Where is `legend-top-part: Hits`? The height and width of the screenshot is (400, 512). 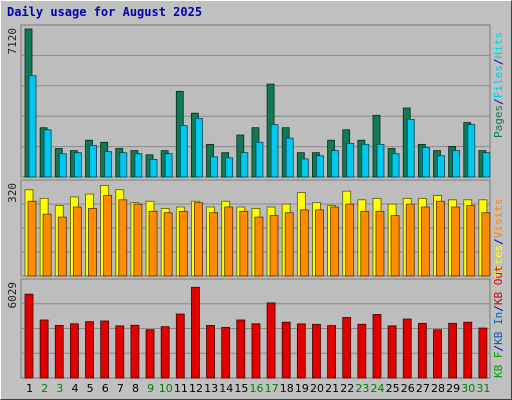 legend-top-part: Hits is located at coordinates (498, 45).